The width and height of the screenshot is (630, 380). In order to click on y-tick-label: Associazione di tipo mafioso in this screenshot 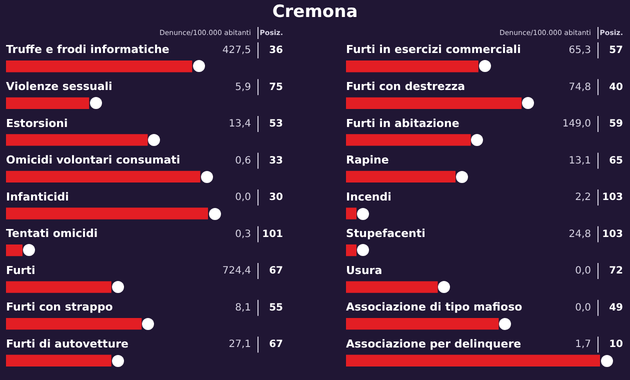, I will do `click(434, 307)`.